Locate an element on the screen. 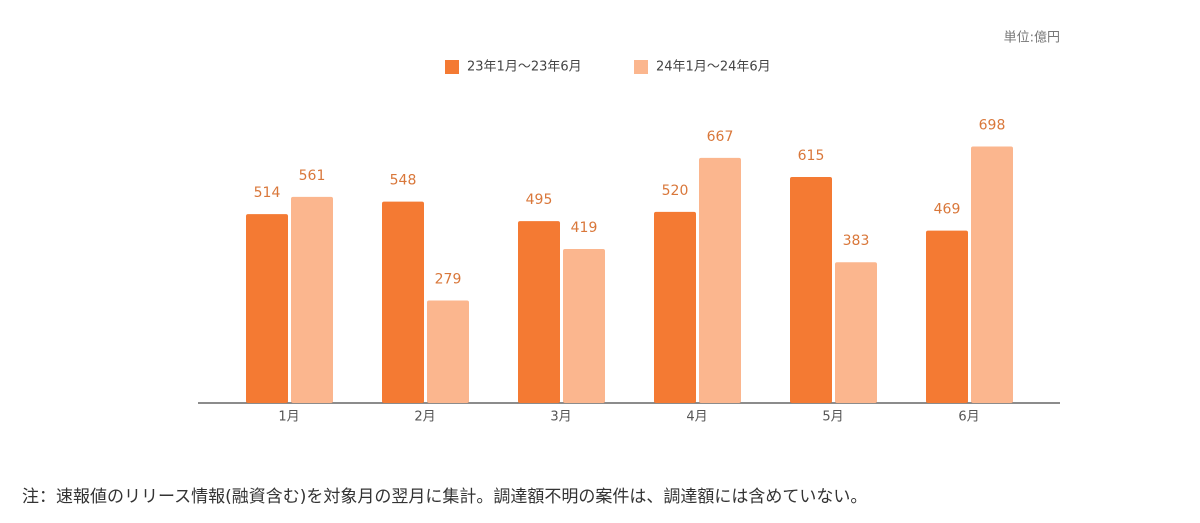 The height and width of the screenshot is (523, 1200). value-label: 615 is located at coordinates (811, 156).